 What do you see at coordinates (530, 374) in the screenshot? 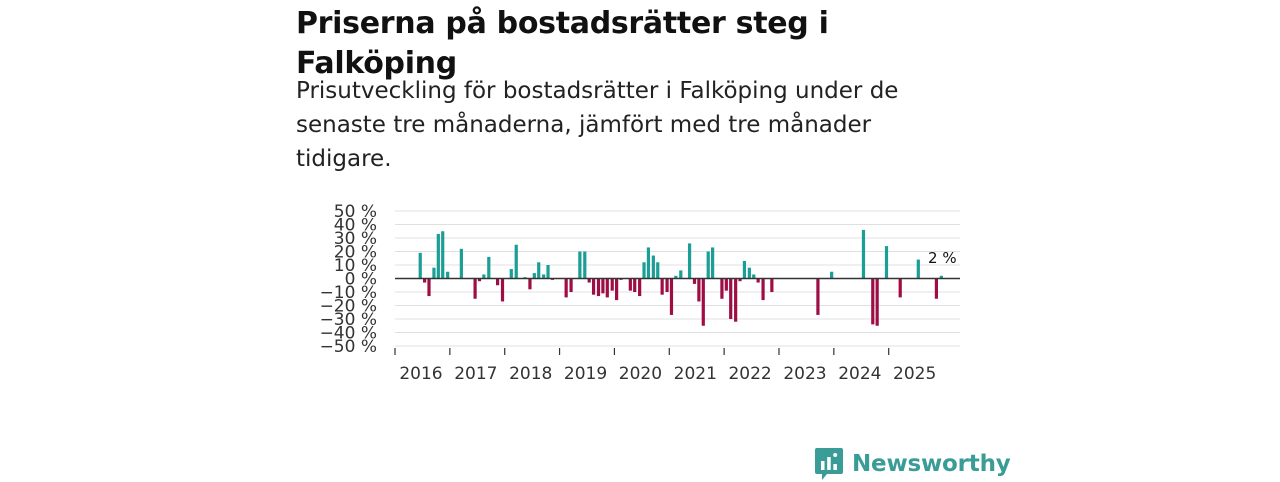
I see `x-tick-label: 2018` at bounding box center [530, 374].